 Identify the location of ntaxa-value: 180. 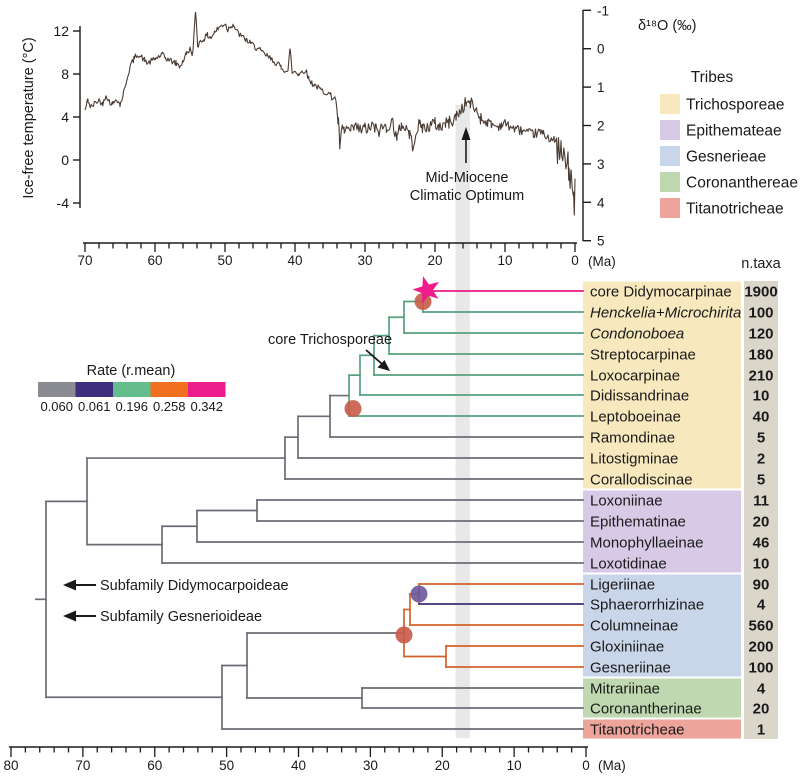
(760, 355).